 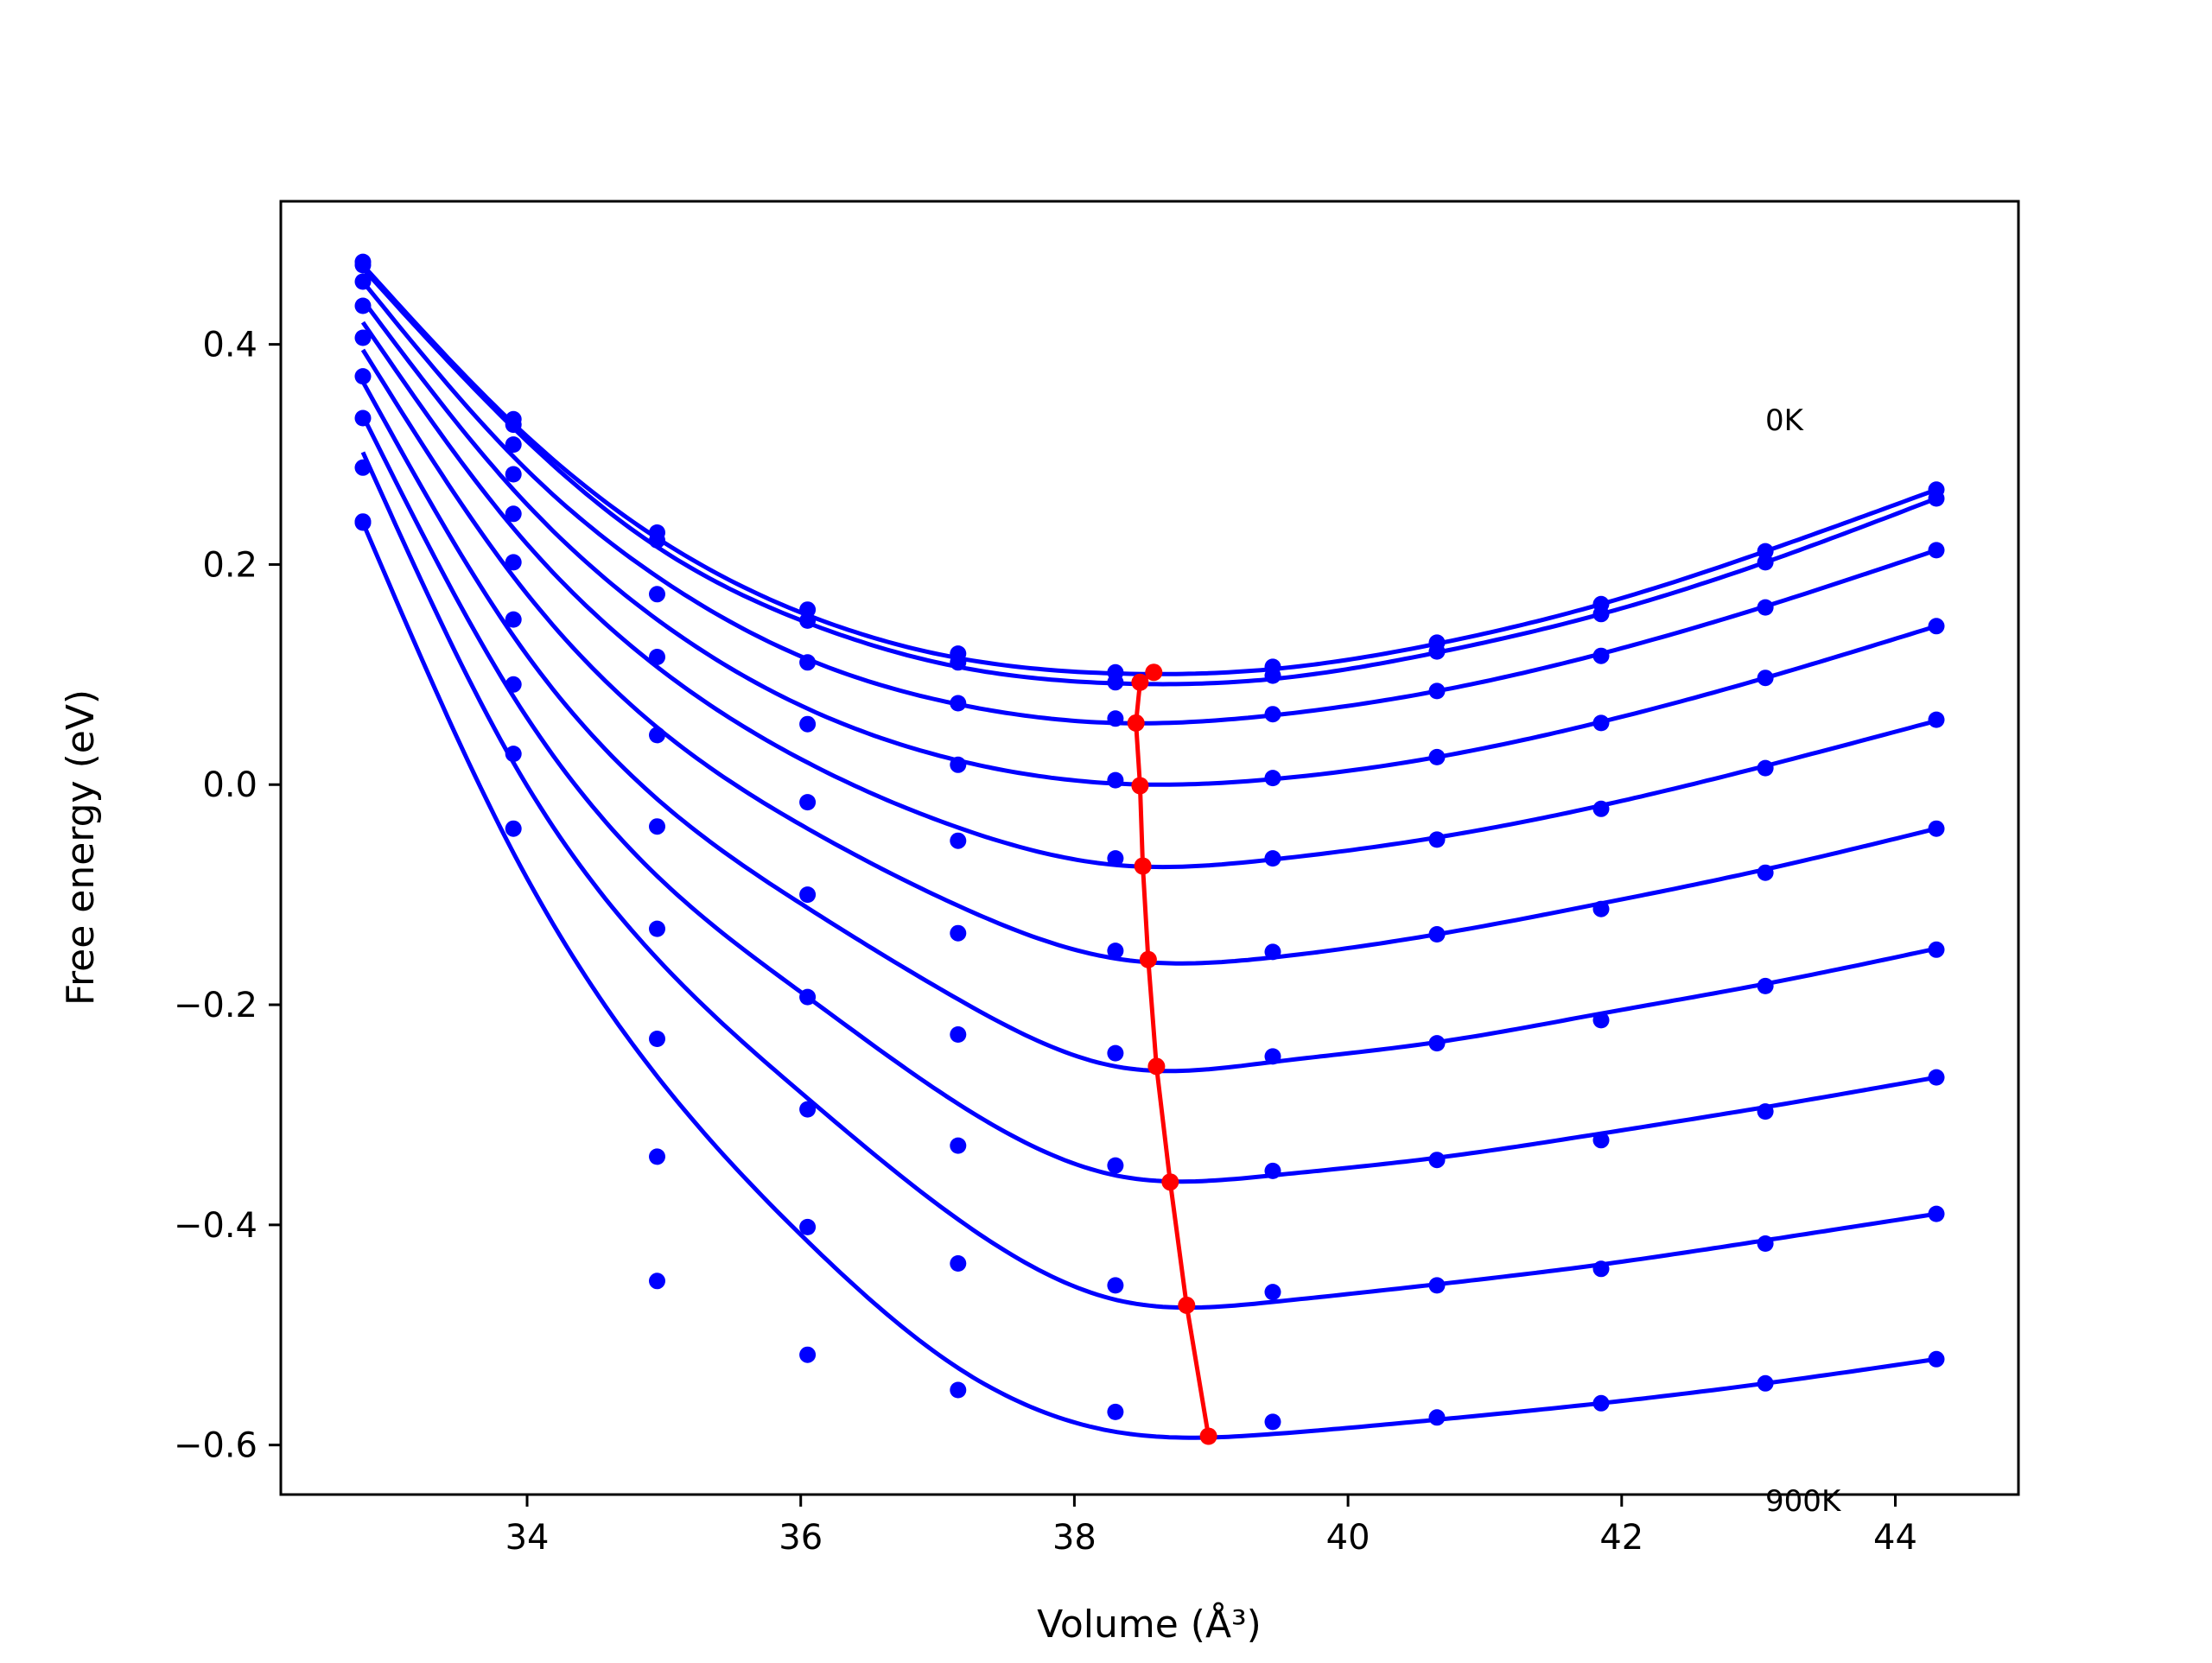 I want to click on y-tick-label: 0.0, so click(x=230, y=785).